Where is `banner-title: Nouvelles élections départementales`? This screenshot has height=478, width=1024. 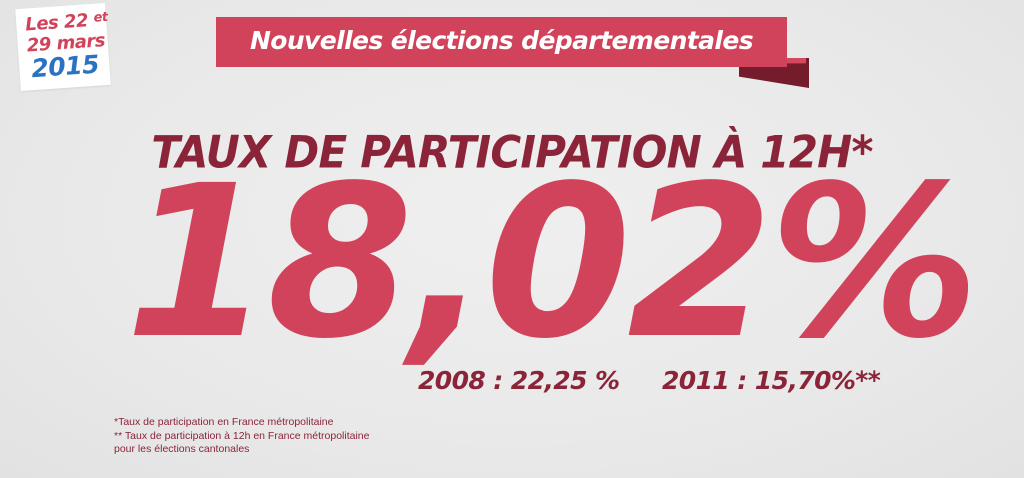
banner-title: Nouvelles élections départementales is located at coordinates (501, 40).